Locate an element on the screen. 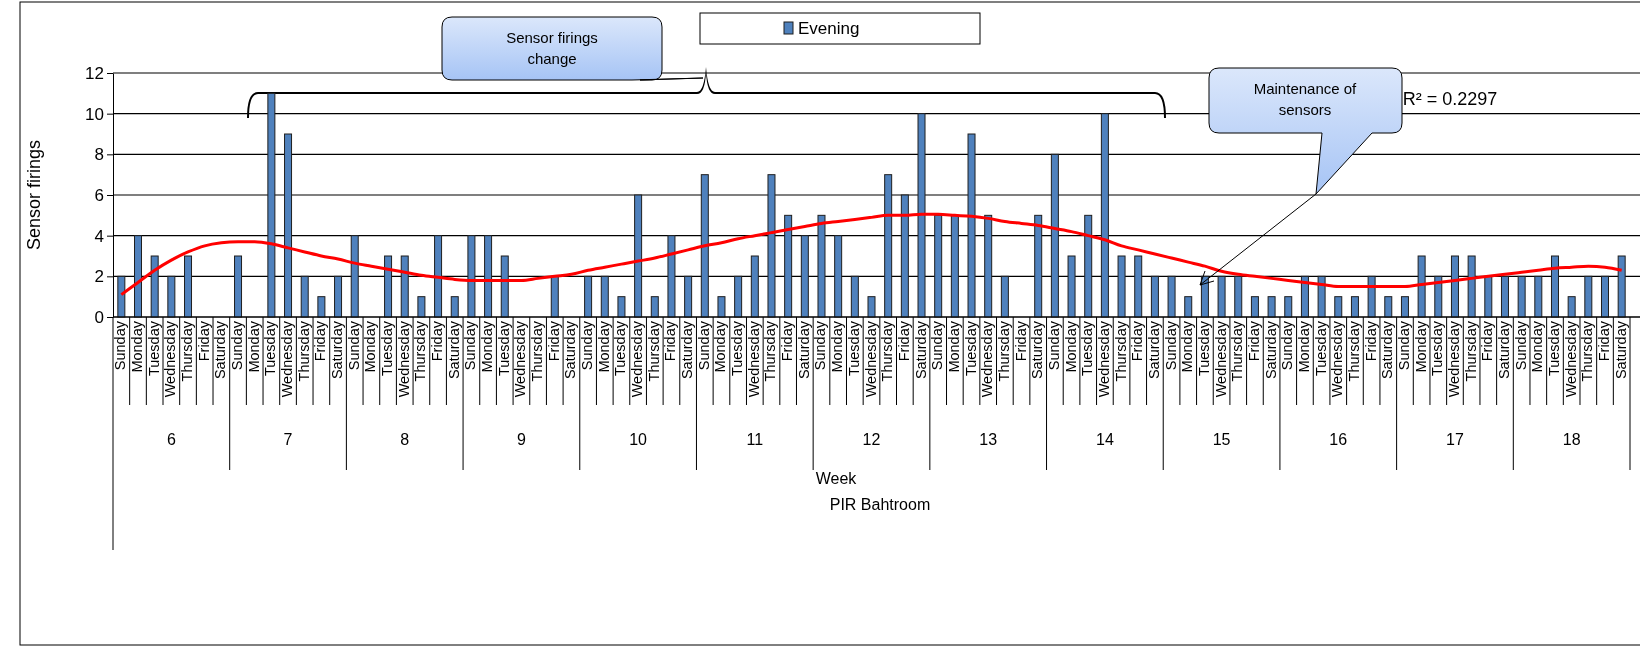 The image size is (1640, 648). legend-label: Evening is located at coordinates (829, 28).